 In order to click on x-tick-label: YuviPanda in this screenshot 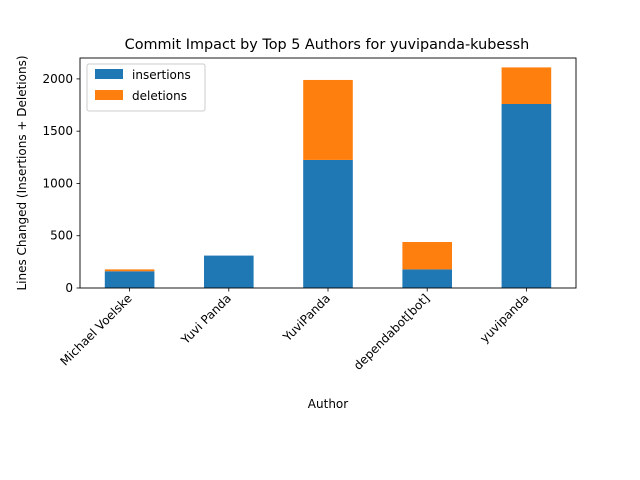, I will do `click(306, 317)`.